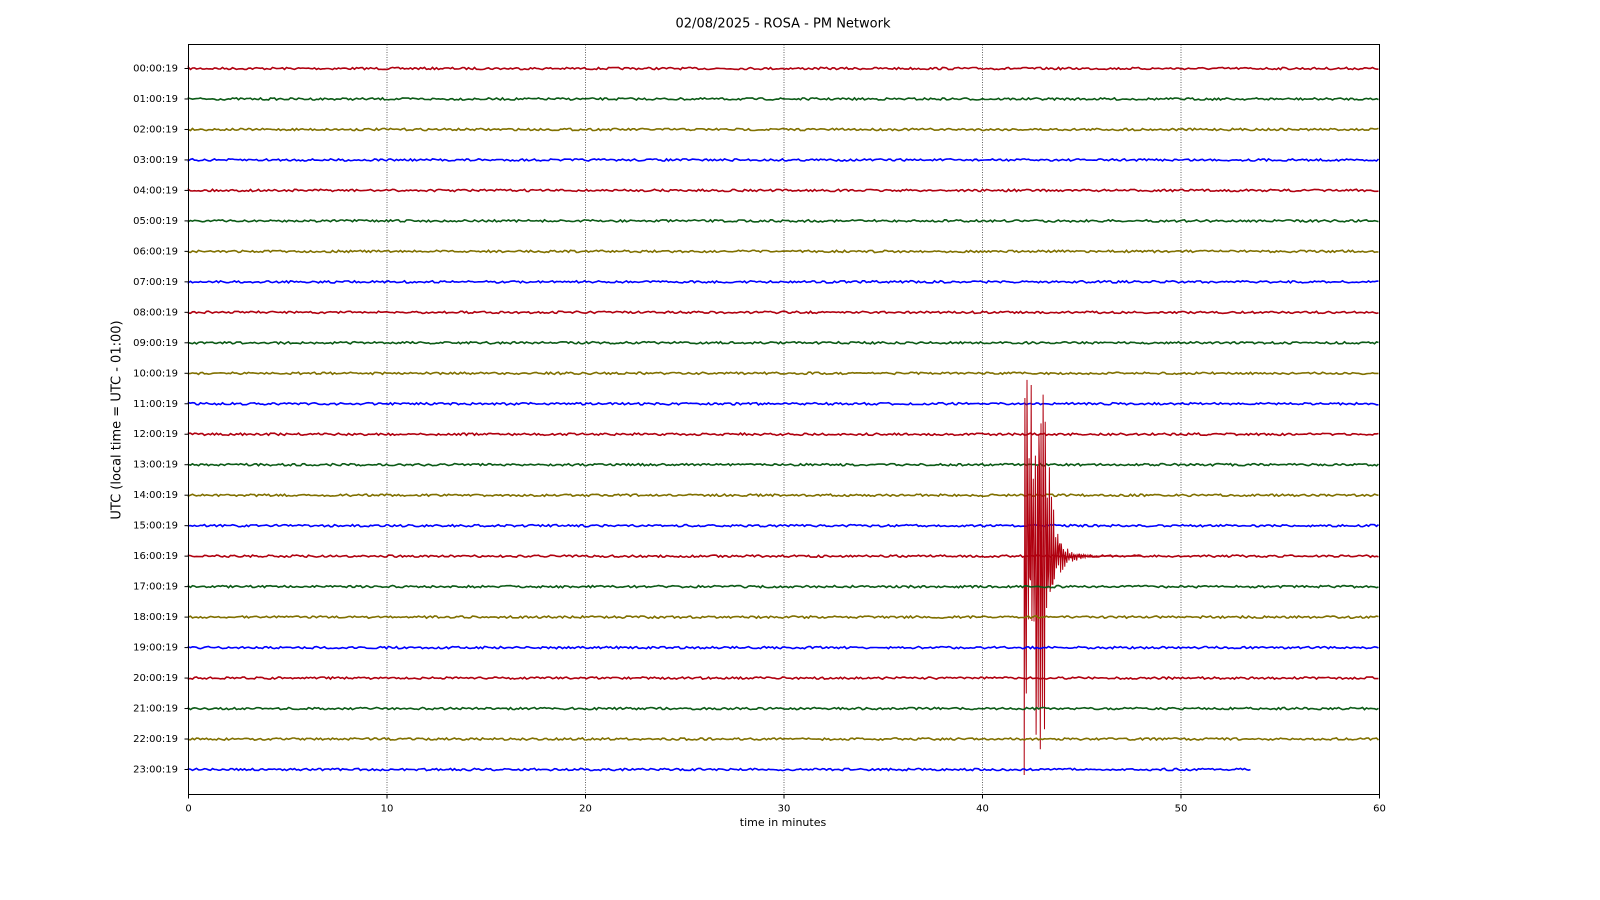 The image size is (1600, 900). I want to click on y-tick-label: 15:00:19, so click(155, 526).